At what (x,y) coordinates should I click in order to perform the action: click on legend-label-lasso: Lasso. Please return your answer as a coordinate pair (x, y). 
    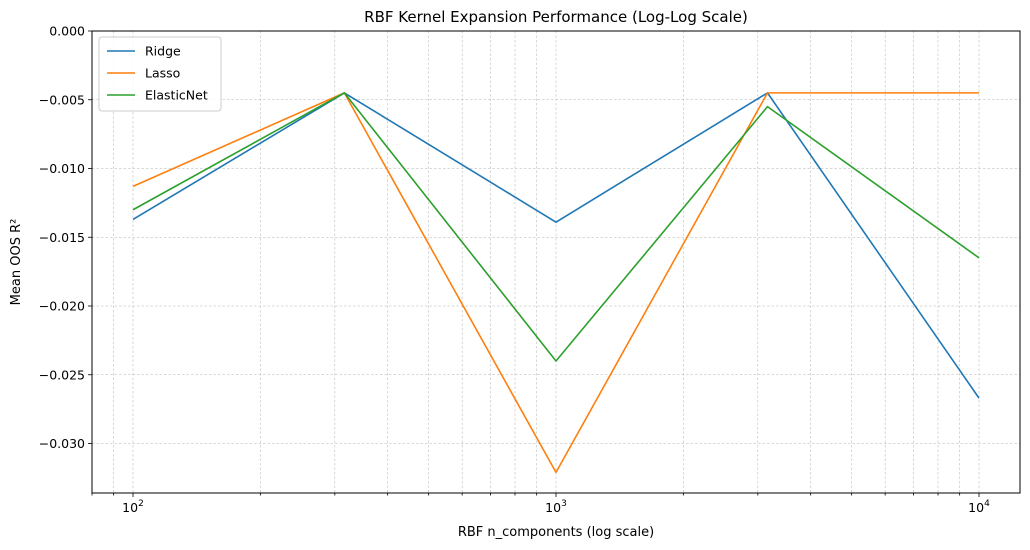
    Looking at the image, I should click on (162, 73).